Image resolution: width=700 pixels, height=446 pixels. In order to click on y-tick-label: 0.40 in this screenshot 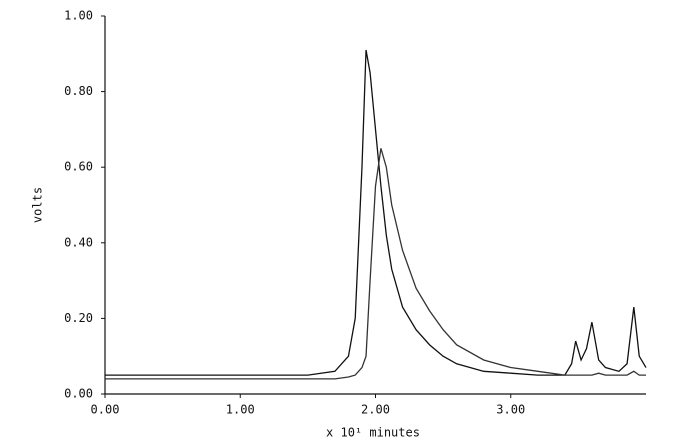, I will do `click(78, 242)`.